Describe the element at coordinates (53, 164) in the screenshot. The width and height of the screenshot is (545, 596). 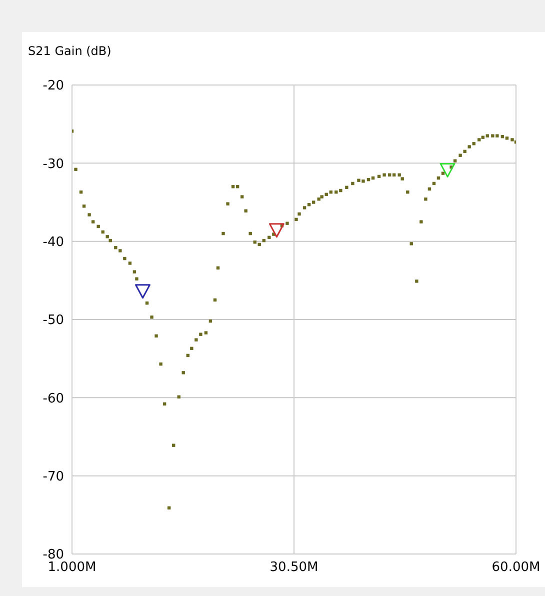
I see `y-tick-label: -30` at that location.